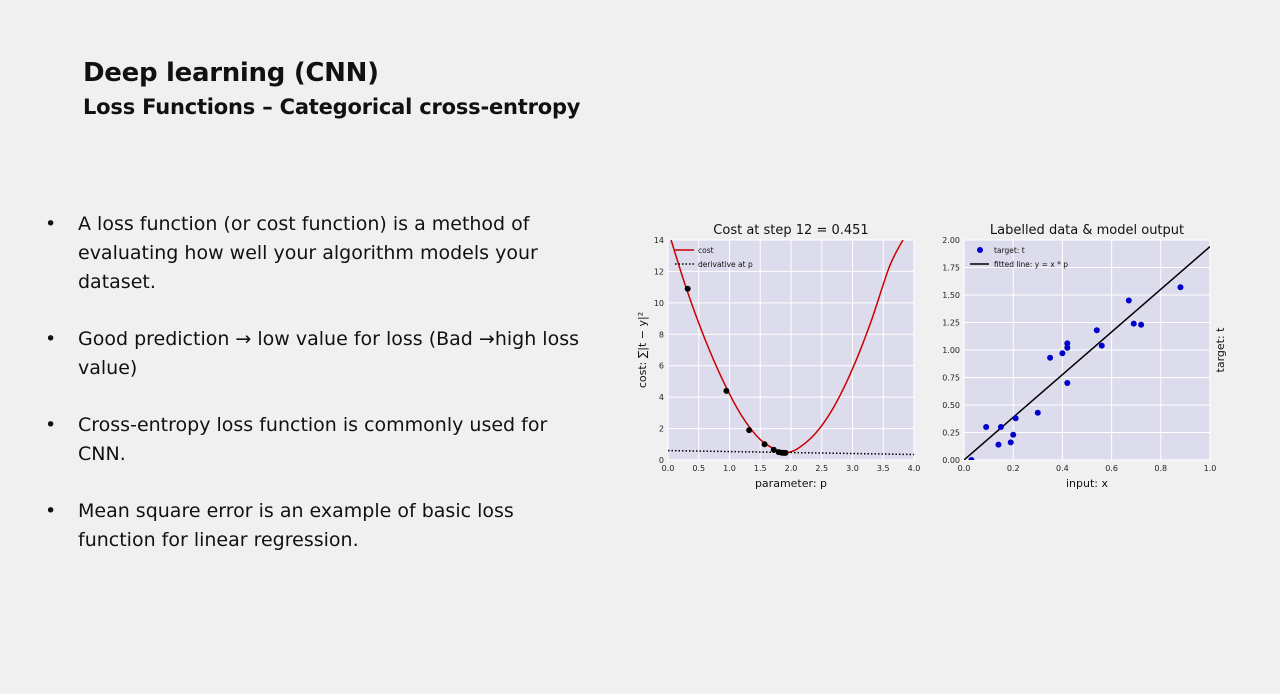 This screenshot has height=694, width=1280. What do you see at coordinates (951, 323) in the screenshot?
I see `y-tick-label: 1.25` at bounding box center [951, 323].